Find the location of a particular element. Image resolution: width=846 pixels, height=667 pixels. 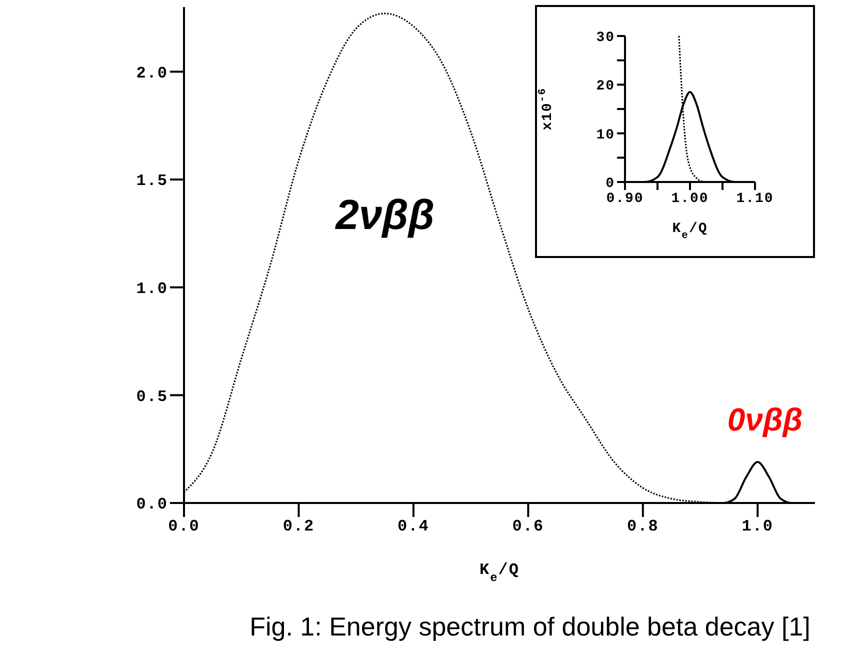

x-tick-label: 0.90 is located at coordinates (625, 198).